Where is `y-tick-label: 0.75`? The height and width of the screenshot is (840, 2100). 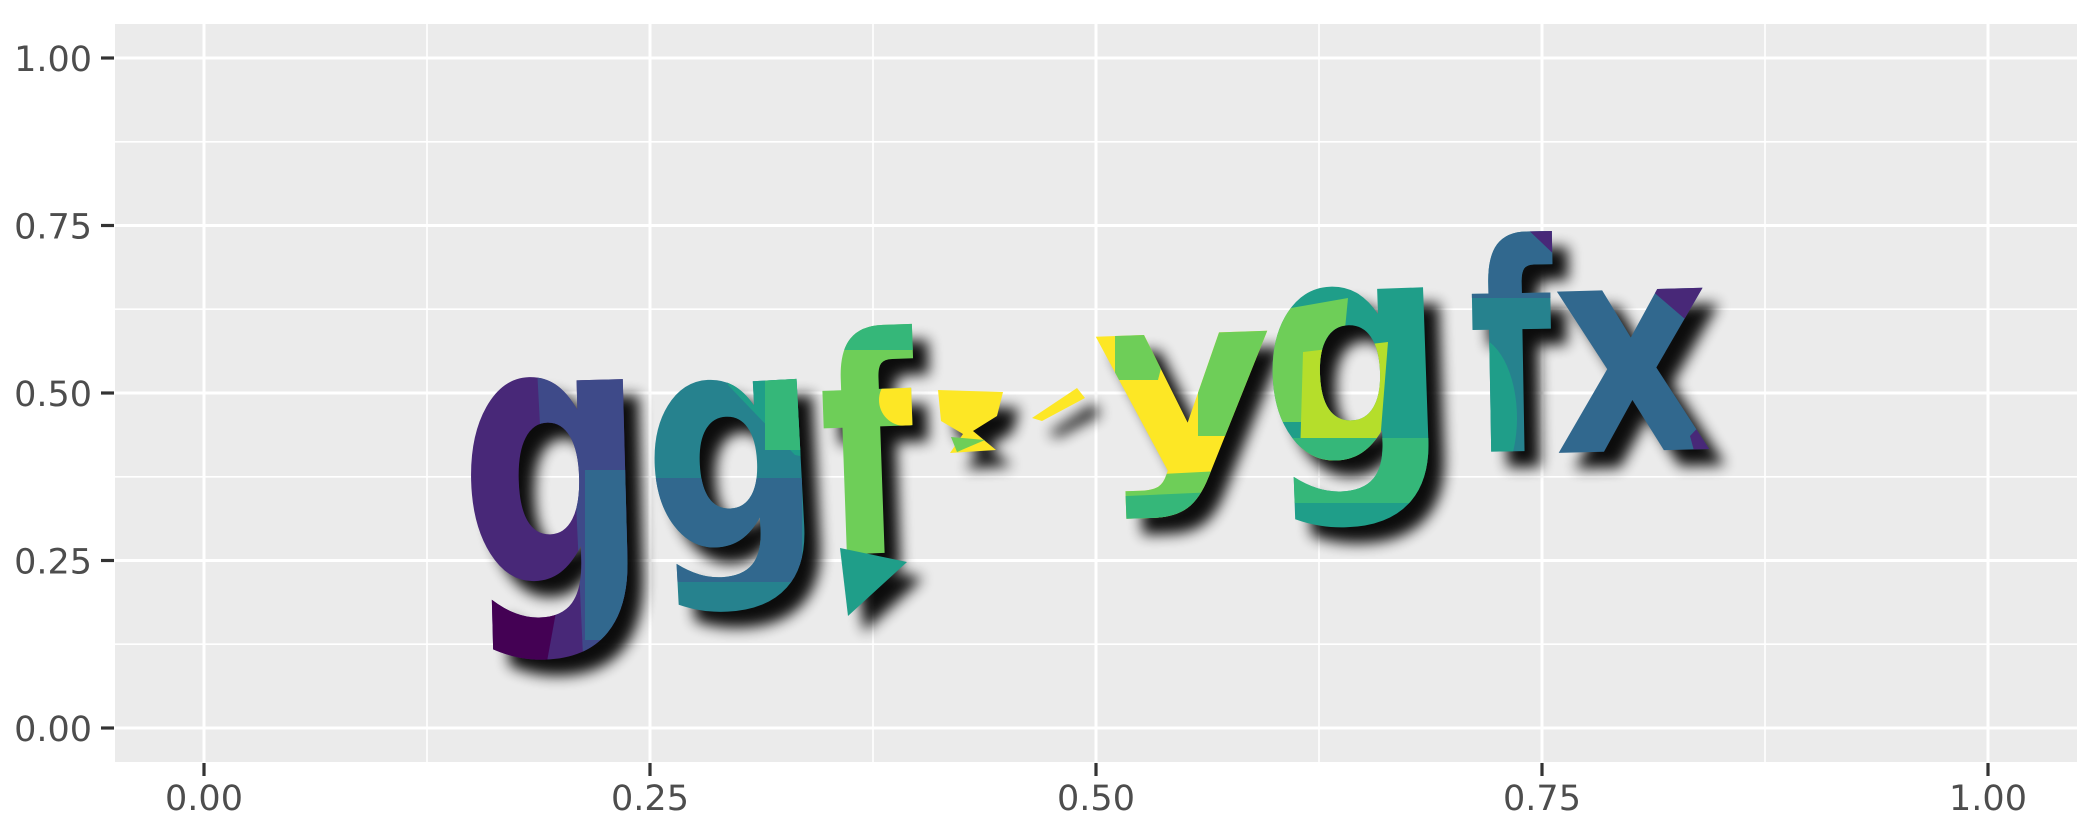
y-tick-label: 0.75 is located at coordinates (53, 228).